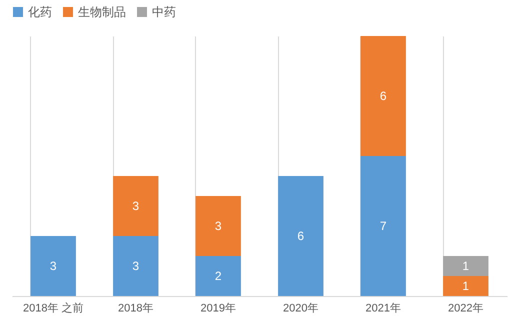 The image size is (525, 321). I want to click on x-tick-label: 2022年, so click(466, 308).